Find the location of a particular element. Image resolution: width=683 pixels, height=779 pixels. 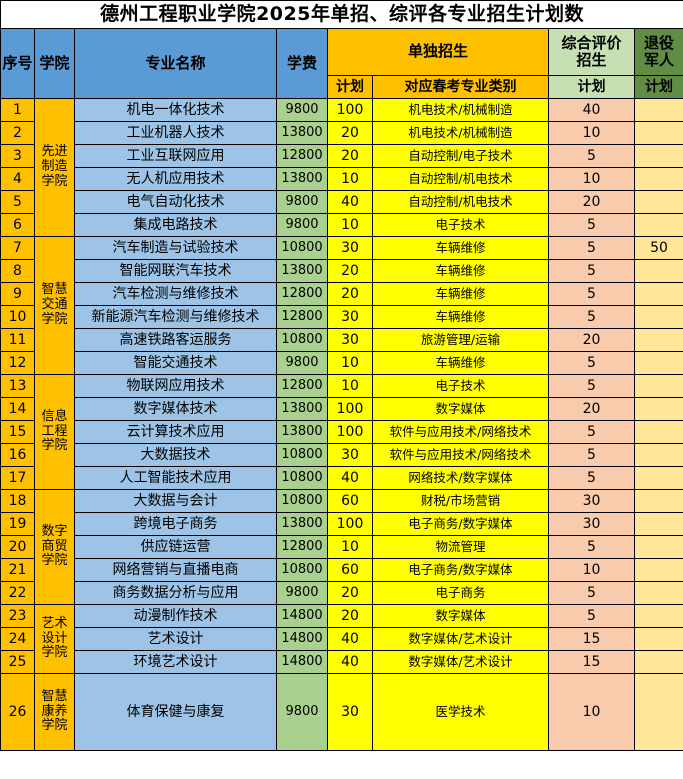

cell-category: 电子技术 is located at coordinates (460, 386).